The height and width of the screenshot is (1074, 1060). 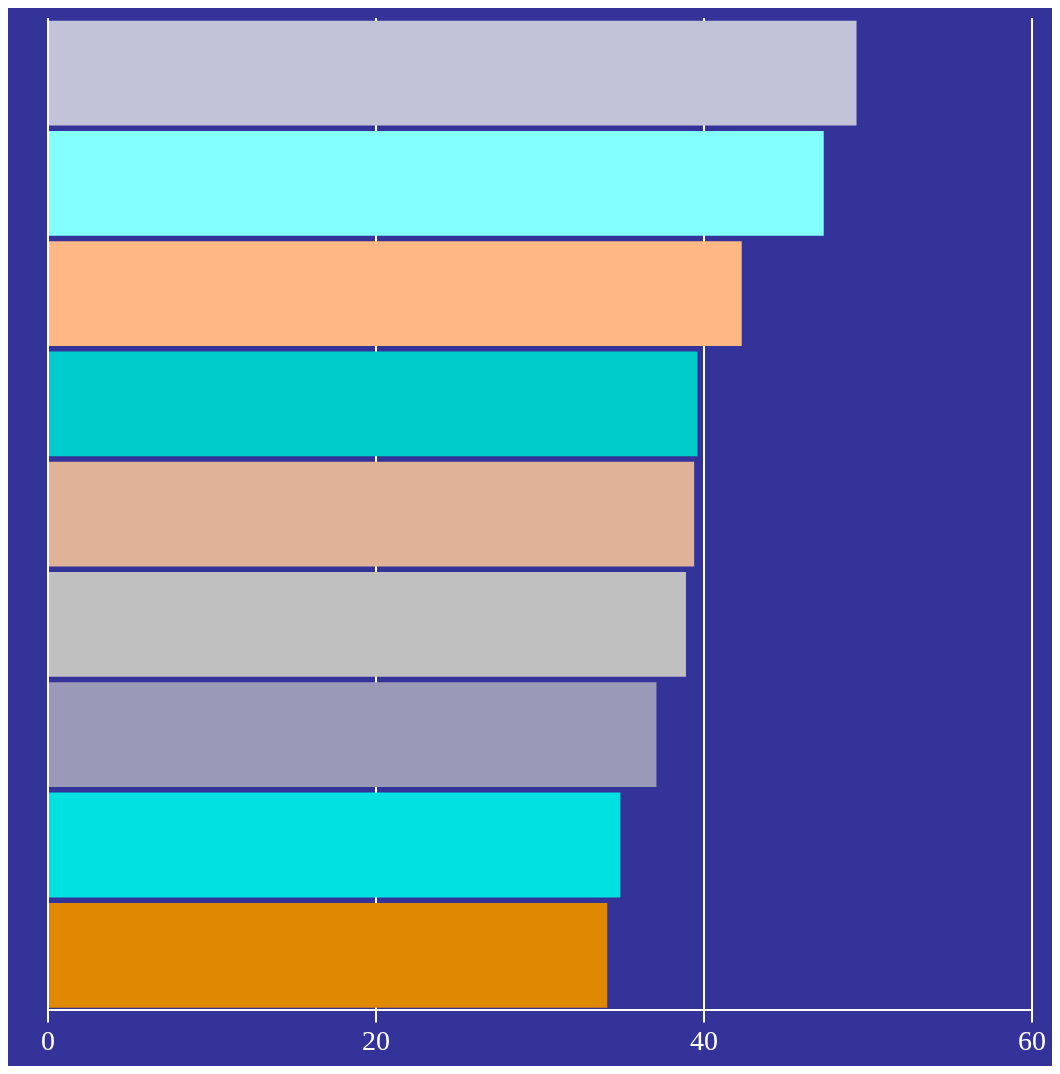 I want to click on x-tick-label: 0, so click(x=48, y=1040).